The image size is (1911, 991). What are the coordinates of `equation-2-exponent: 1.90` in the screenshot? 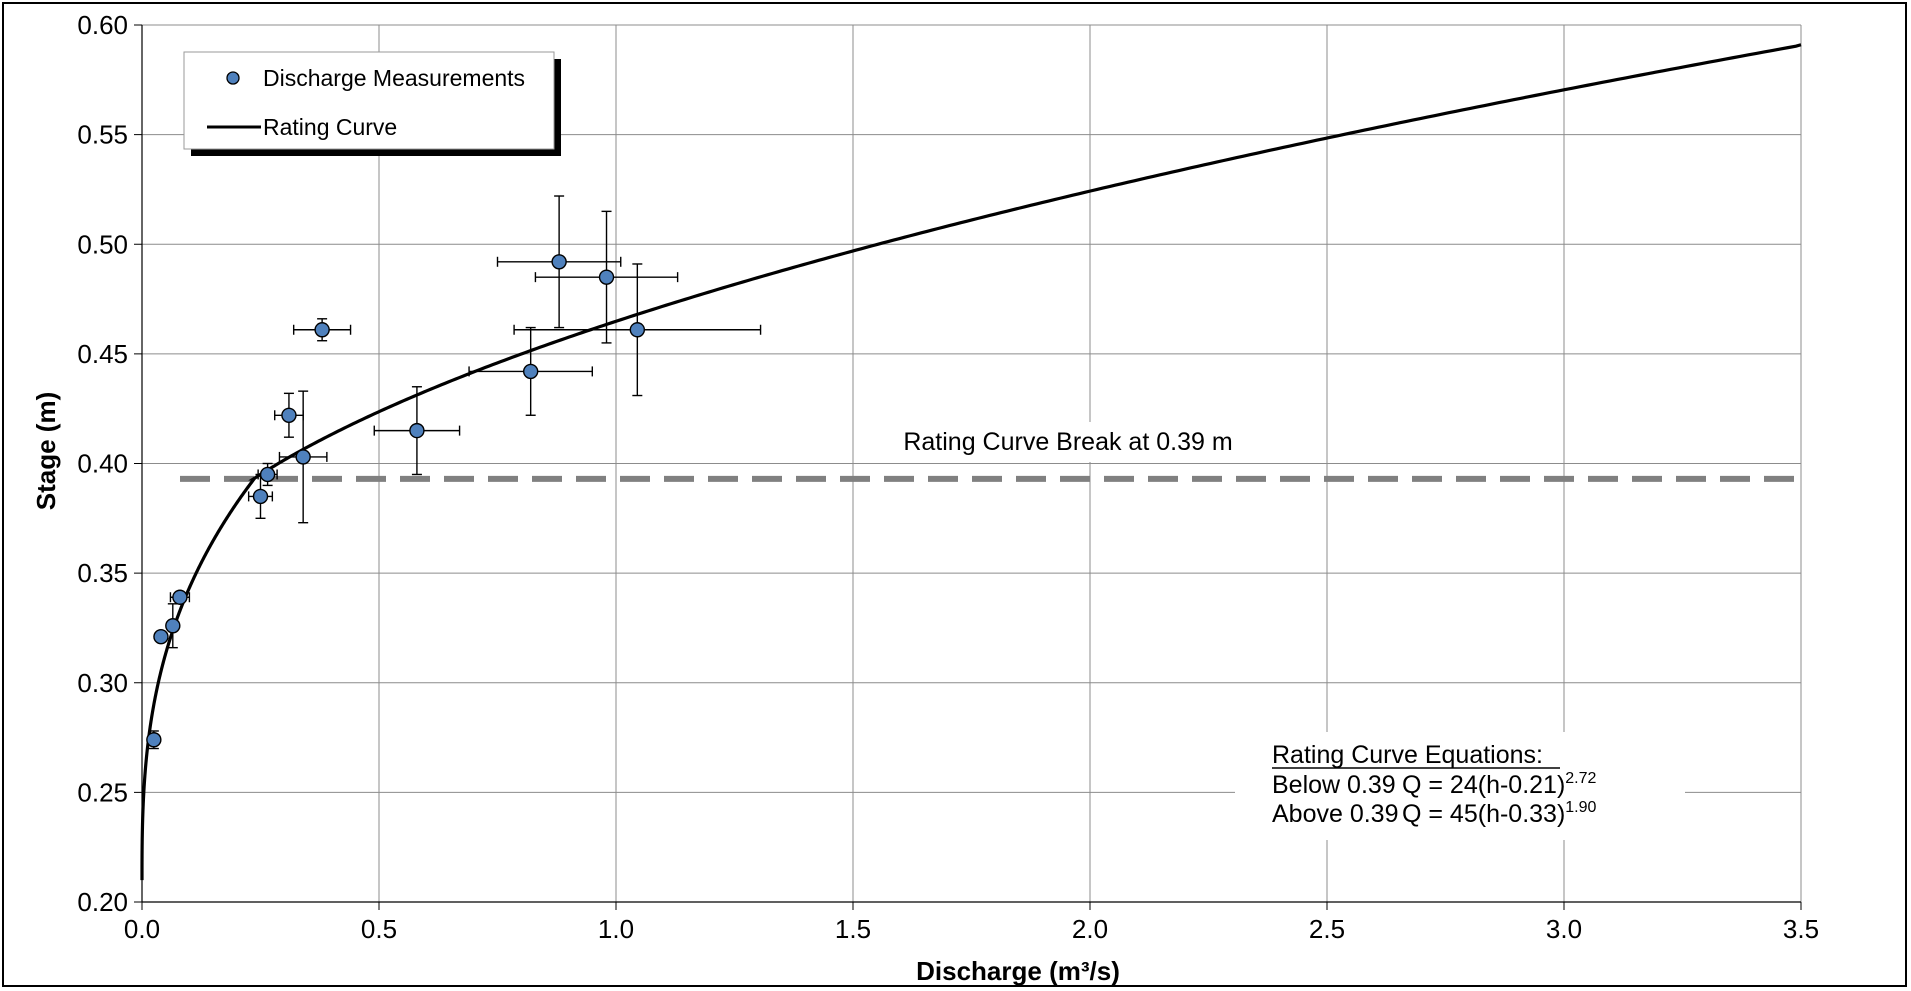 It's located at (1580, 807).